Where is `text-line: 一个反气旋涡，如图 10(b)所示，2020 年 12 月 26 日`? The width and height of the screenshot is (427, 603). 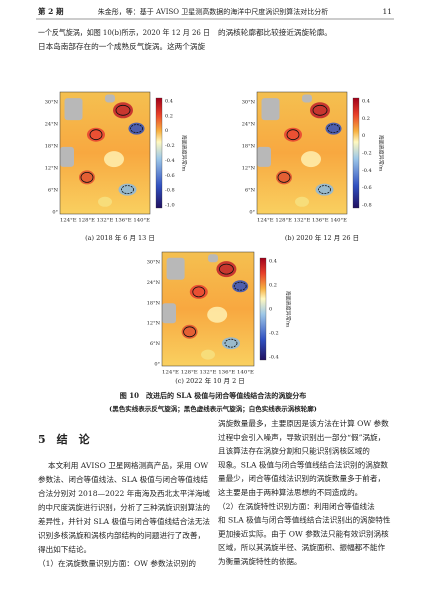
text-line: 一个反气旋涡，如图 10(b)所示，2020 年 12 月 26 日 is located at coordinates (124, 32).